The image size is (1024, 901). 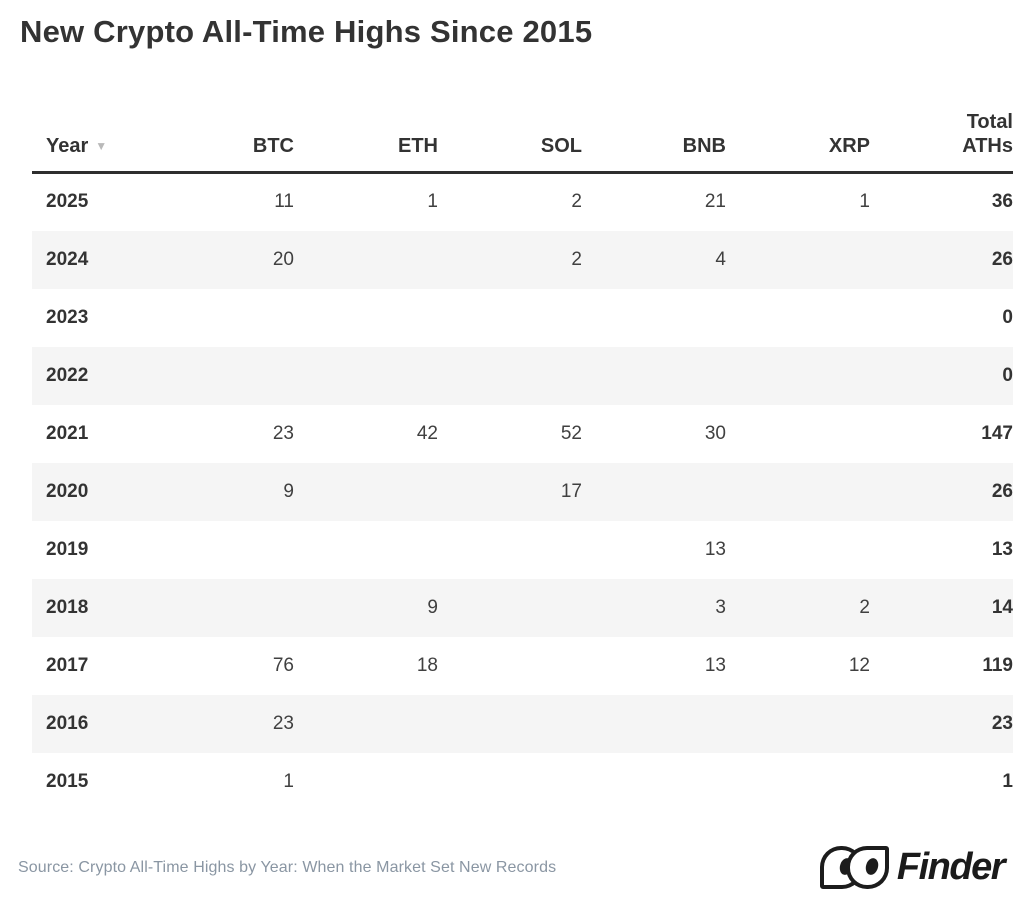 What do you see at coordinates (522, 259) in the screenshot?
I see `table-row: 2024 20 2 4 26` at bounding box center [522, 259].